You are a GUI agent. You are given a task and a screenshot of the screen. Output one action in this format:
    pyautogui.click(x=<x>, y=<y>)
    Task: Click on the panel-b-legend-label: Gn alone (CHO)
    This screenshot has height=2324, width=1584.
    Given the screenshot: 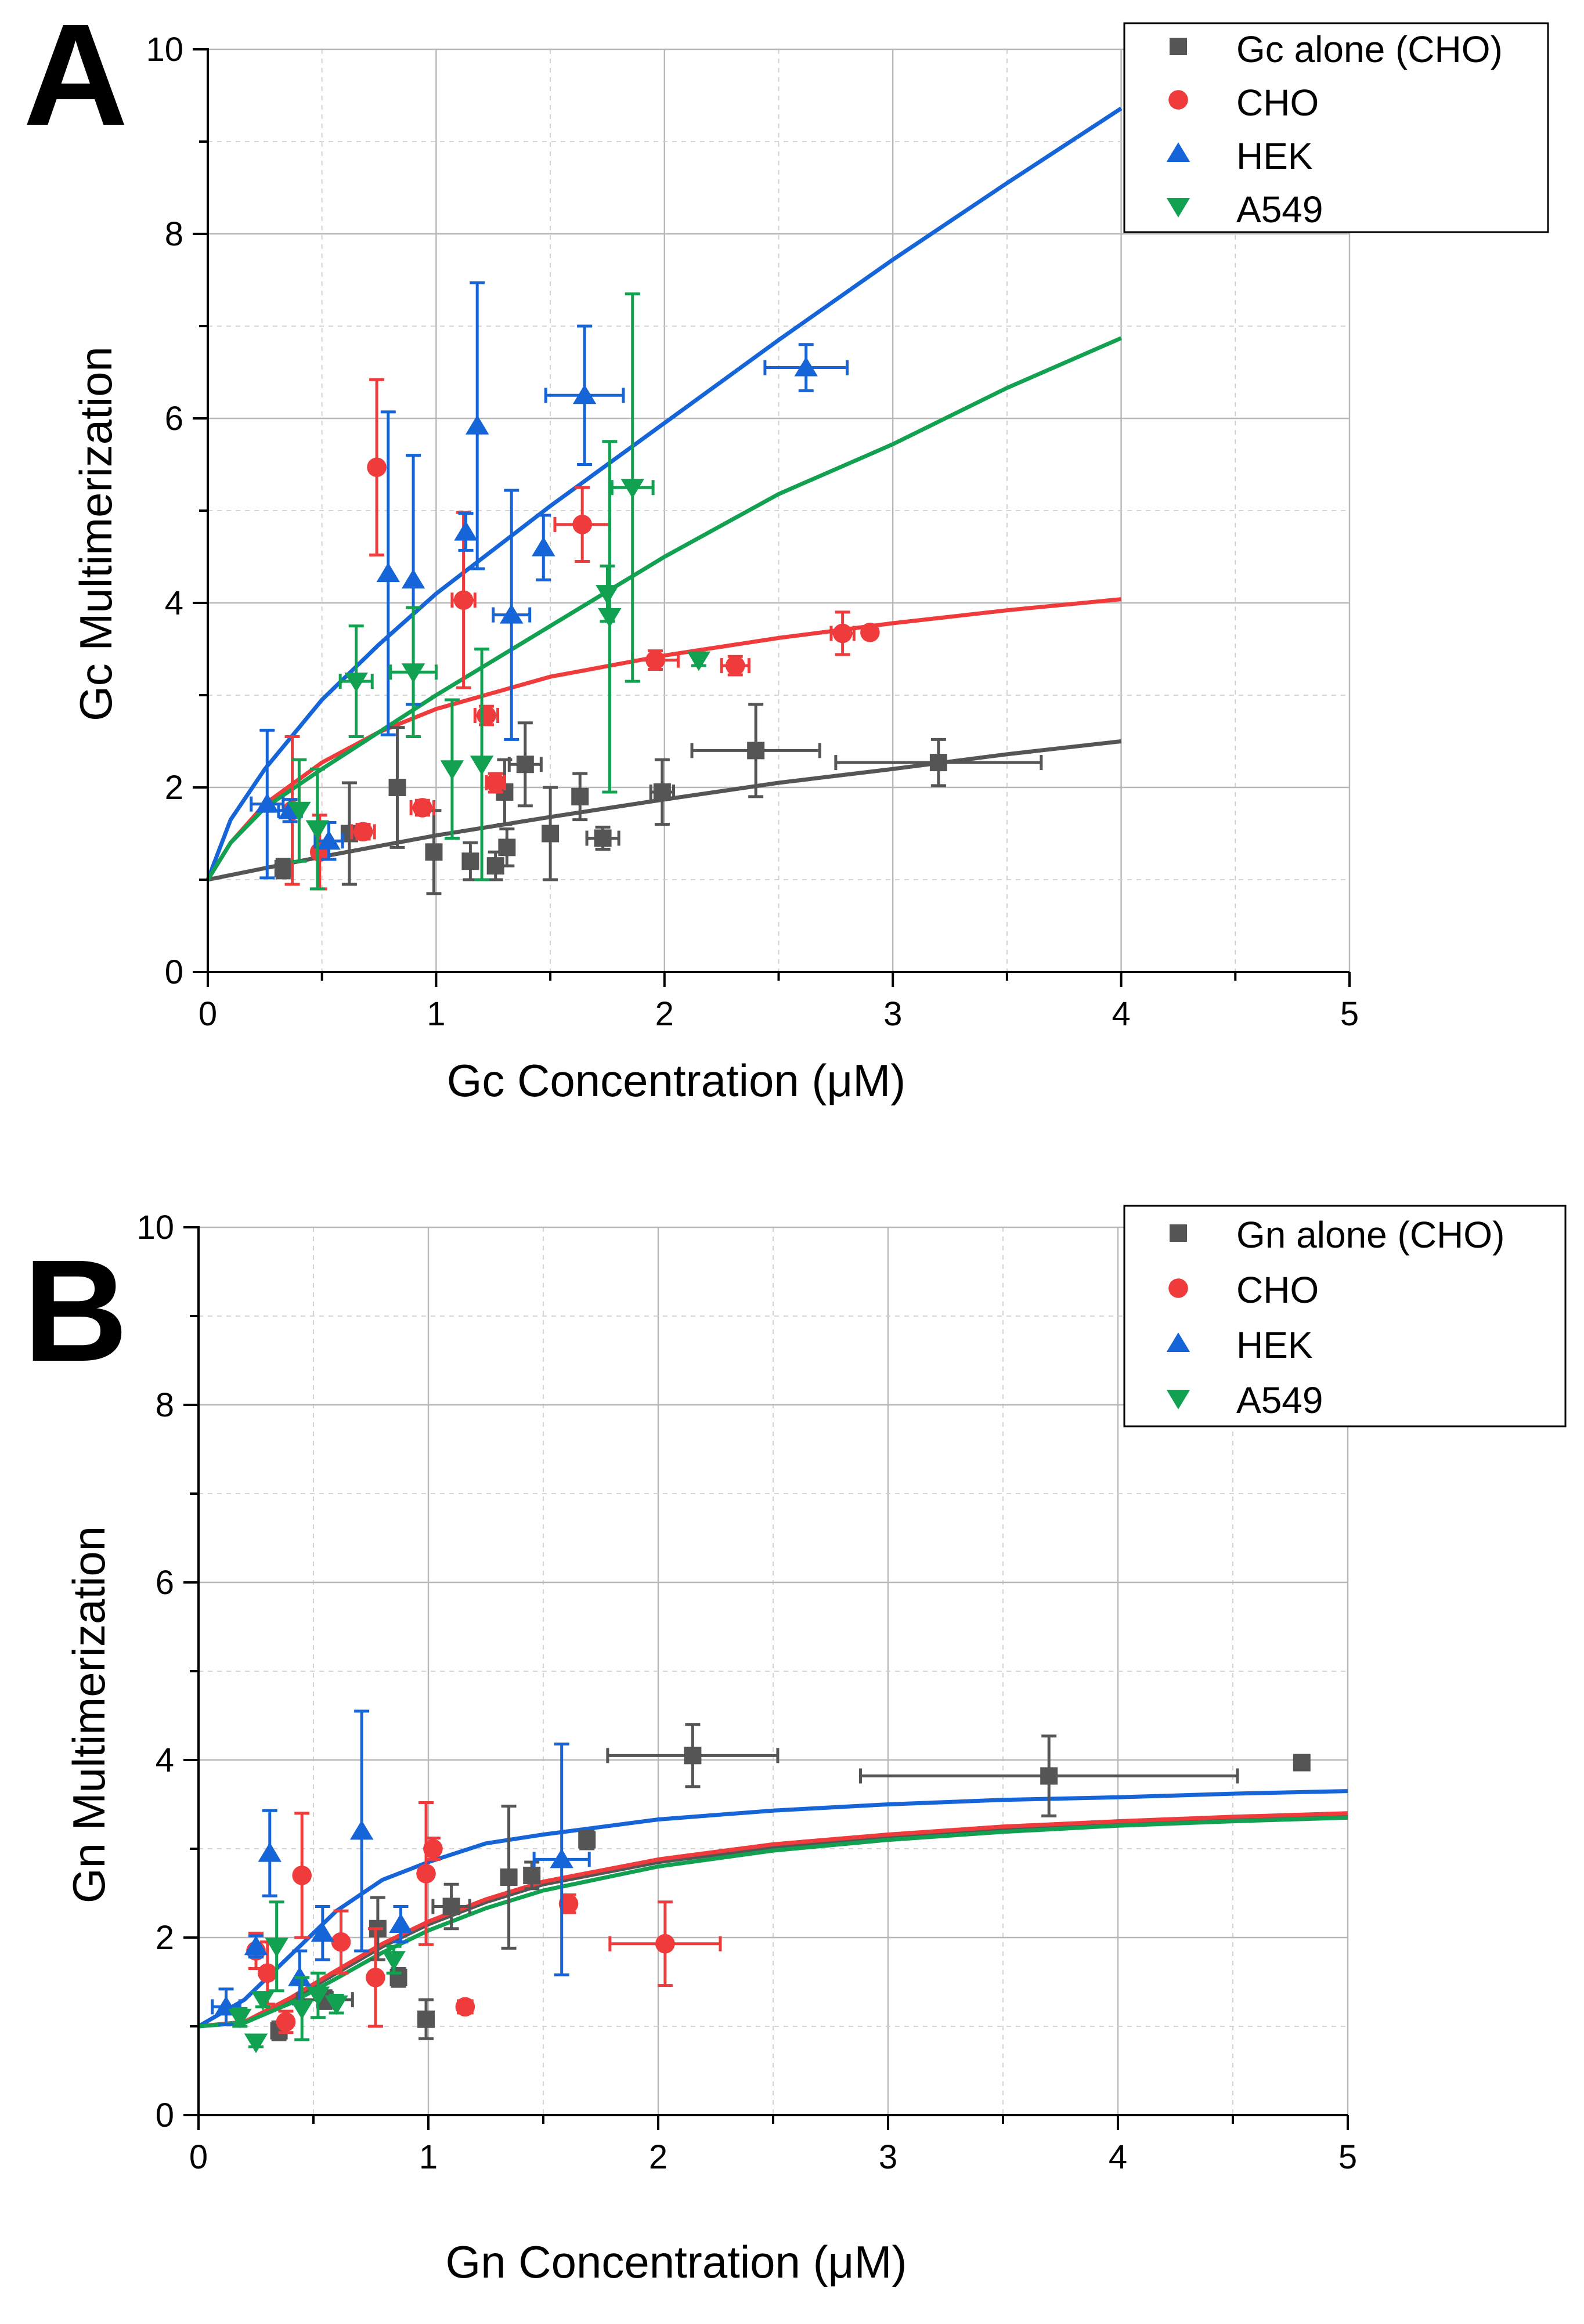 What is the action you would take?
    pyautogui.click(x=1370, y=1235)
    